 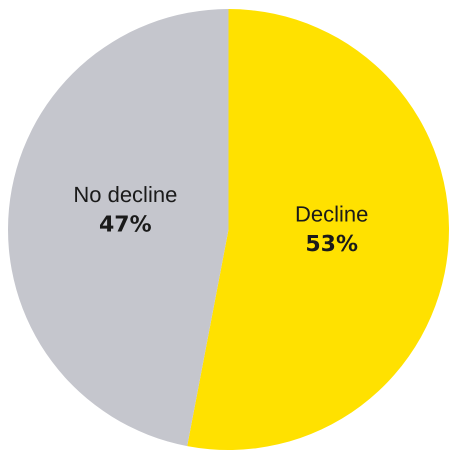 What do you see at coordinates (331, 244) in the screenshot?
I see `data-label: 53%` at bounding box center [331, 244].